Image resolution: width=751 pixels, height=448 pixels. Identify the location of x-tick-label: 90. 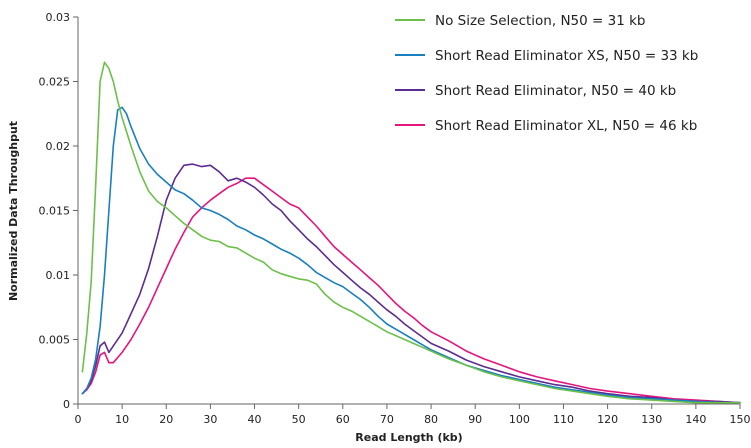
(475, 419).